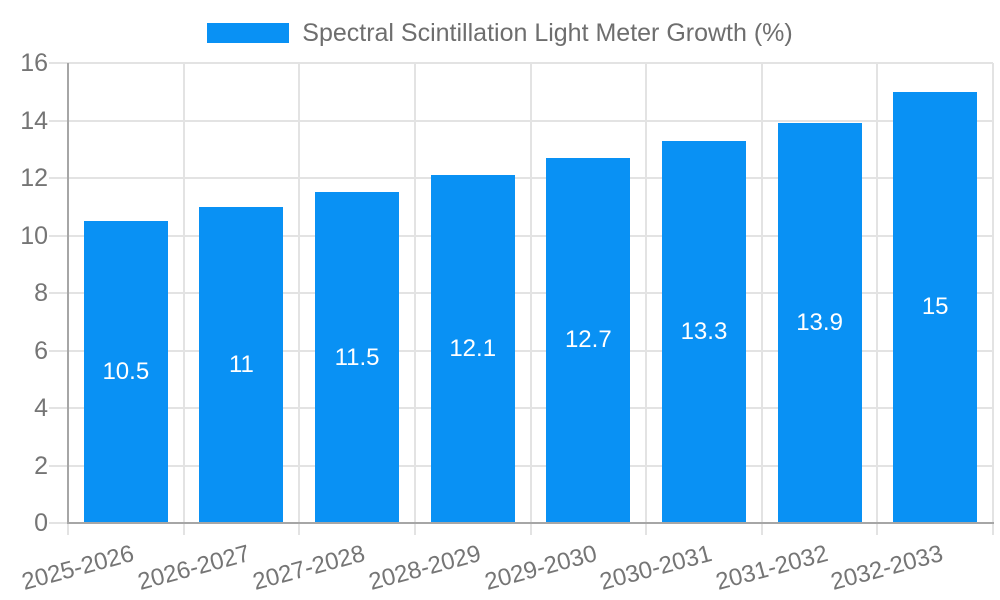 The image size is (1000, 600). I want to click on x-tick-label: 2025-2026, so click(77, 568).